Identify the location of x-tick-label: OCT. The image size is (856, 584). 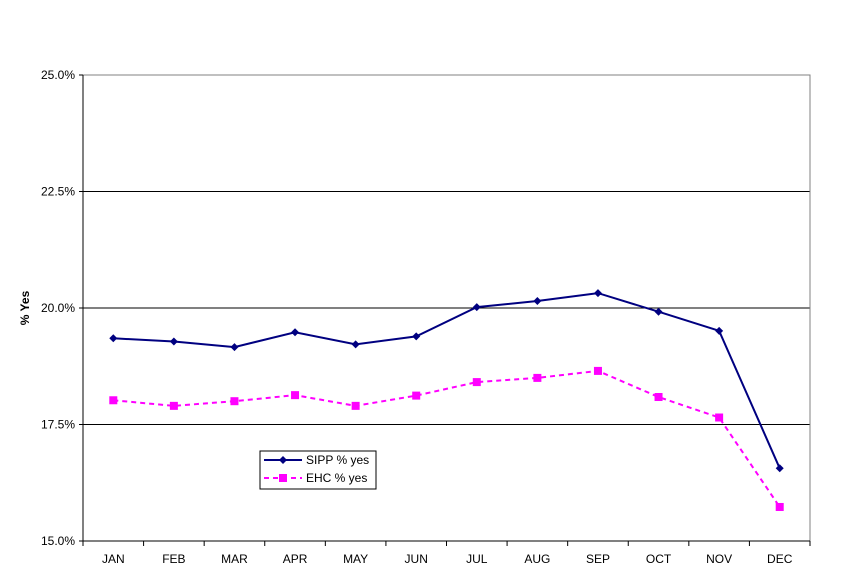
(659, 559).